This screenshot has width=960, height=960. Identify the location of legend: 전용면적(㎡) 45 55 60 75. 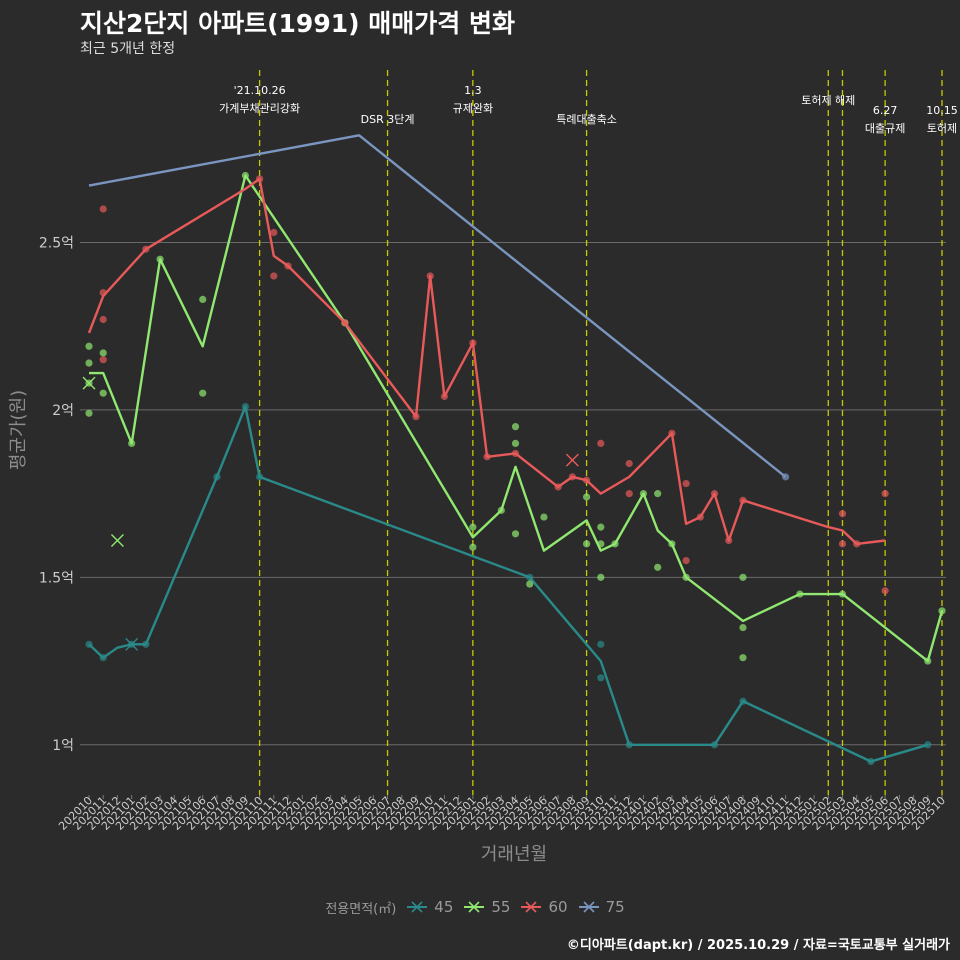
(480, 907).